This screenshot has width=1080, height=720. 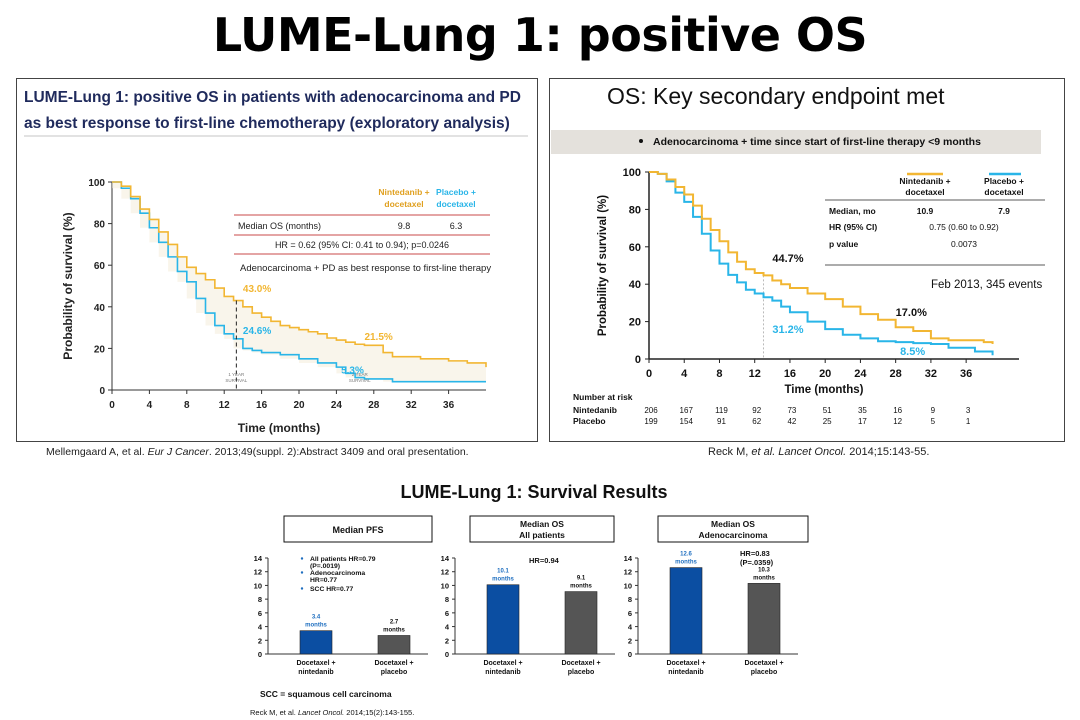 What do you see at coordinates (635, 323) in the screenshot?
I see `y-tick-label: 20` at bounding box center [635, 323].